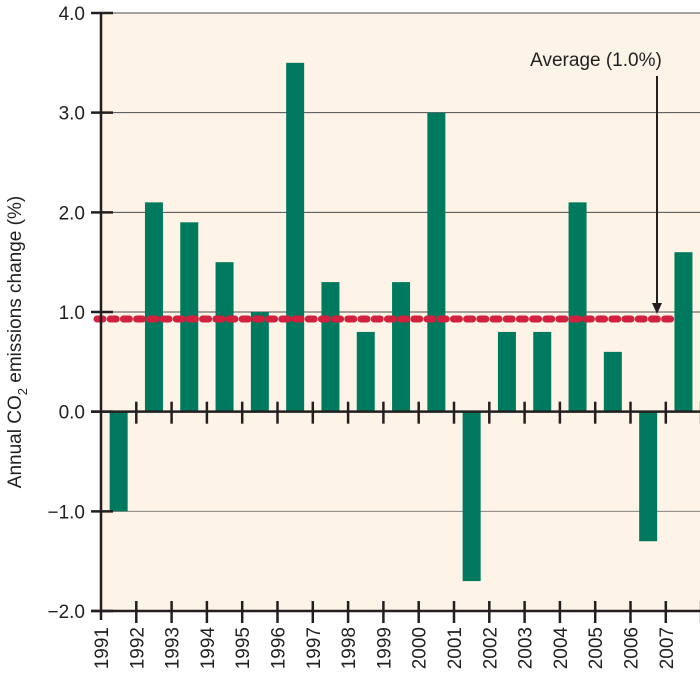 The height and width of the screenshot is (676, 700). What do you see at coordinates (72, 313) in the screenshot?
I see `y-tick-label: 1.0` at bounding box center [72, 313].